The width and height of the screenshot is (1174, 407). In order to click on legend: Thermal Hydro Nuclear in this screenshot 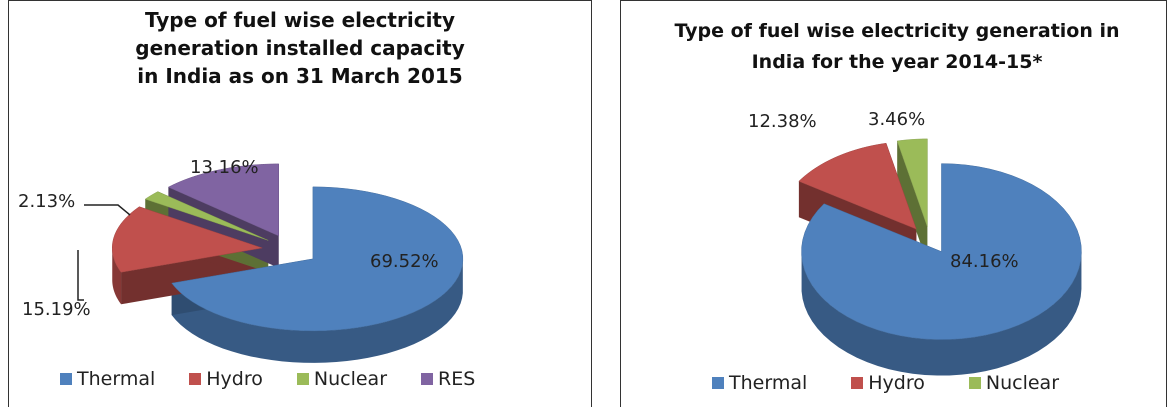, I will do `click(885, 383)`.